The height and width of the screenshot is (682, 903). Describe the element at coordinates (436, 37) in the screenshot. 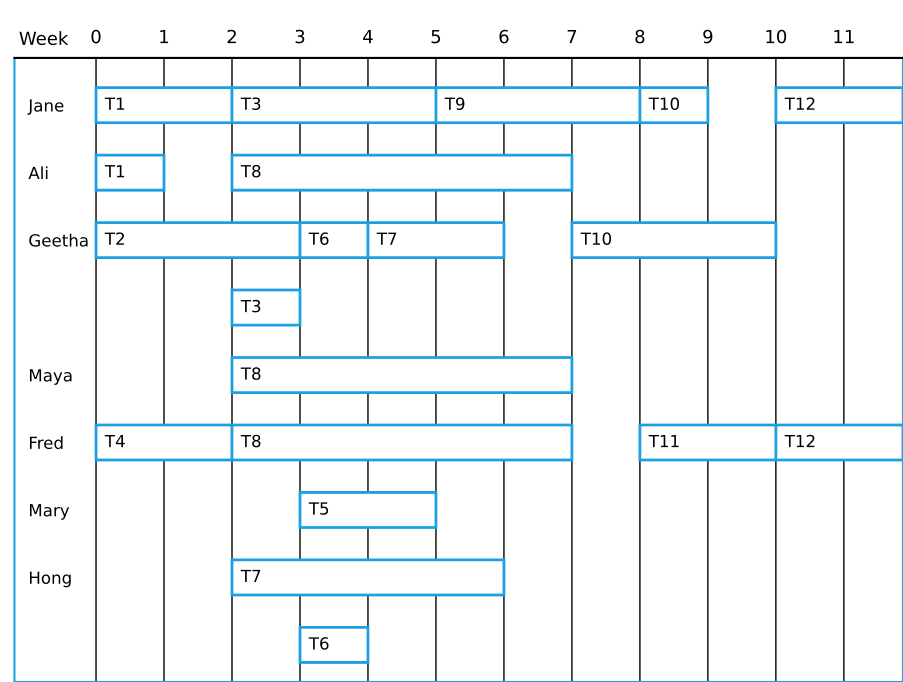

I see `x-tick-label: 5` at that location.